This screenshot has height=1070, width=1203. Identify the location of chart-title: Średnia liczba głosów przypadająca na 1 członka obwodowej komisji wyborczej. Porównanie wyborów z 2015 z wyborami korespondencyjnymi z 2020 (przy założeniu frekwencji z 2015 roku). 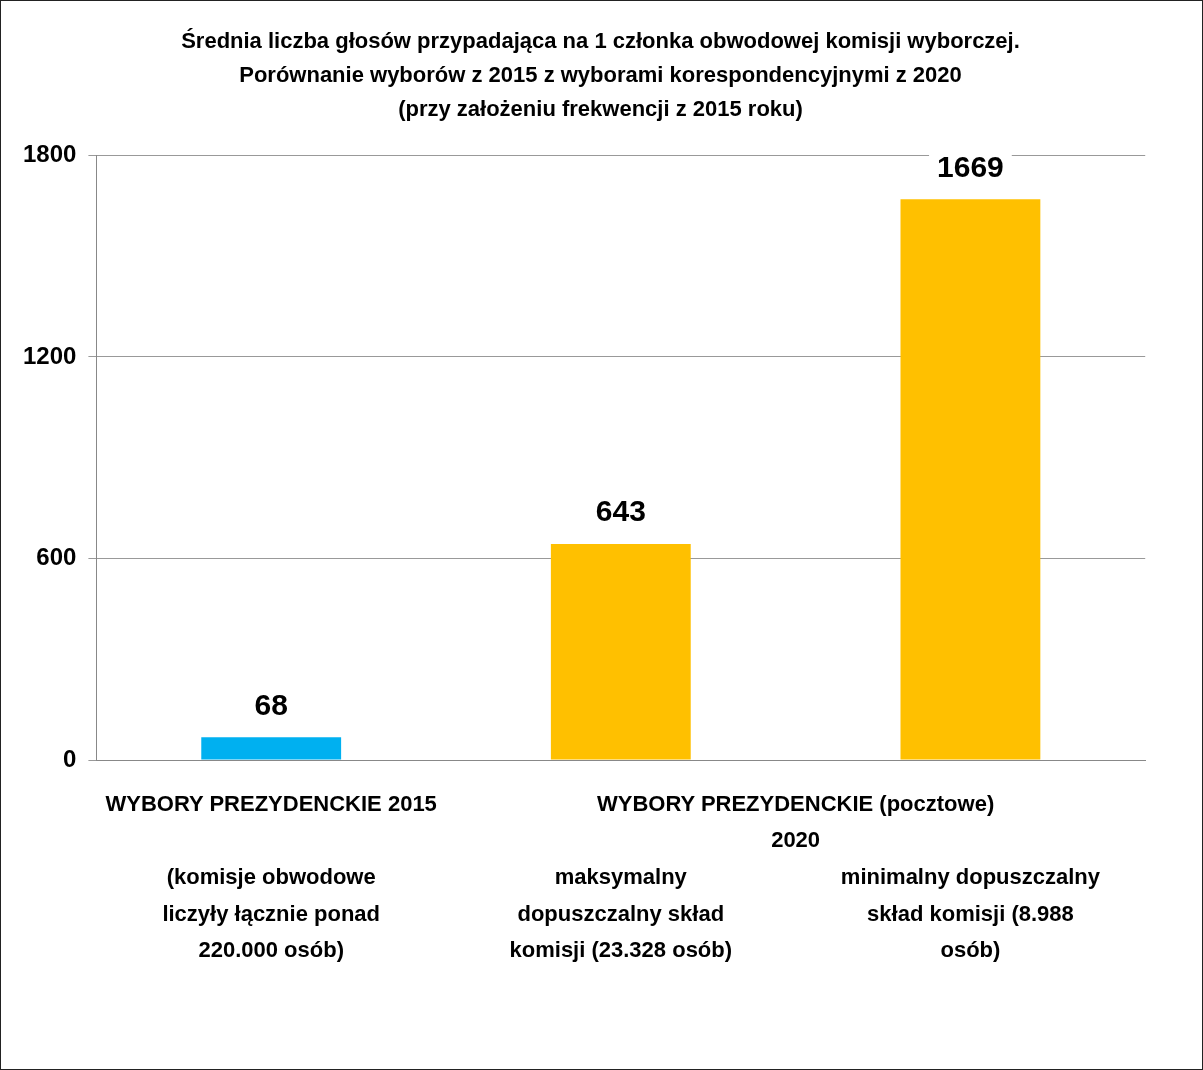
(600, 75).